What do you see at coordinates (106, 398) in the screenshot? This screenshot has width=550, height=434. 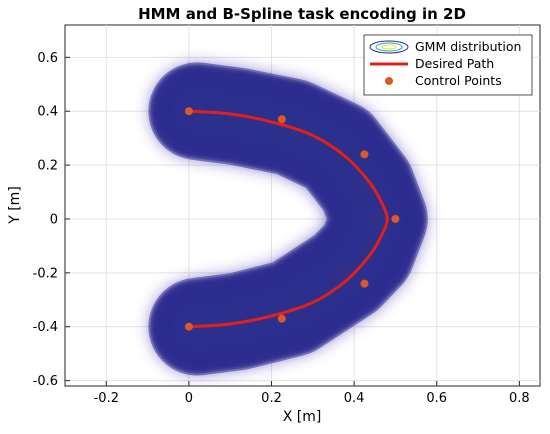 I see `x-tick-label: -0.2` at bounding box center [106, 398].